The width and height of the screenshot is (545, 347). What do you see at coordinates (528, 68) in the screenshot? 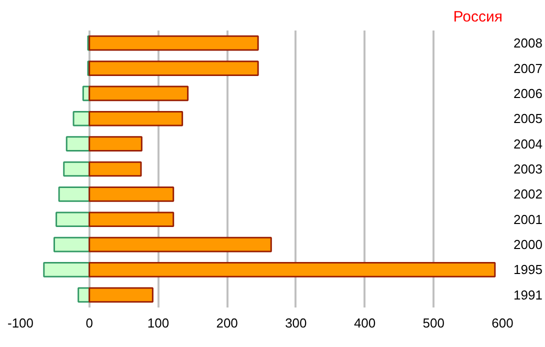
I see `y-tick-label: 2007` at bounding box center [528, 68].